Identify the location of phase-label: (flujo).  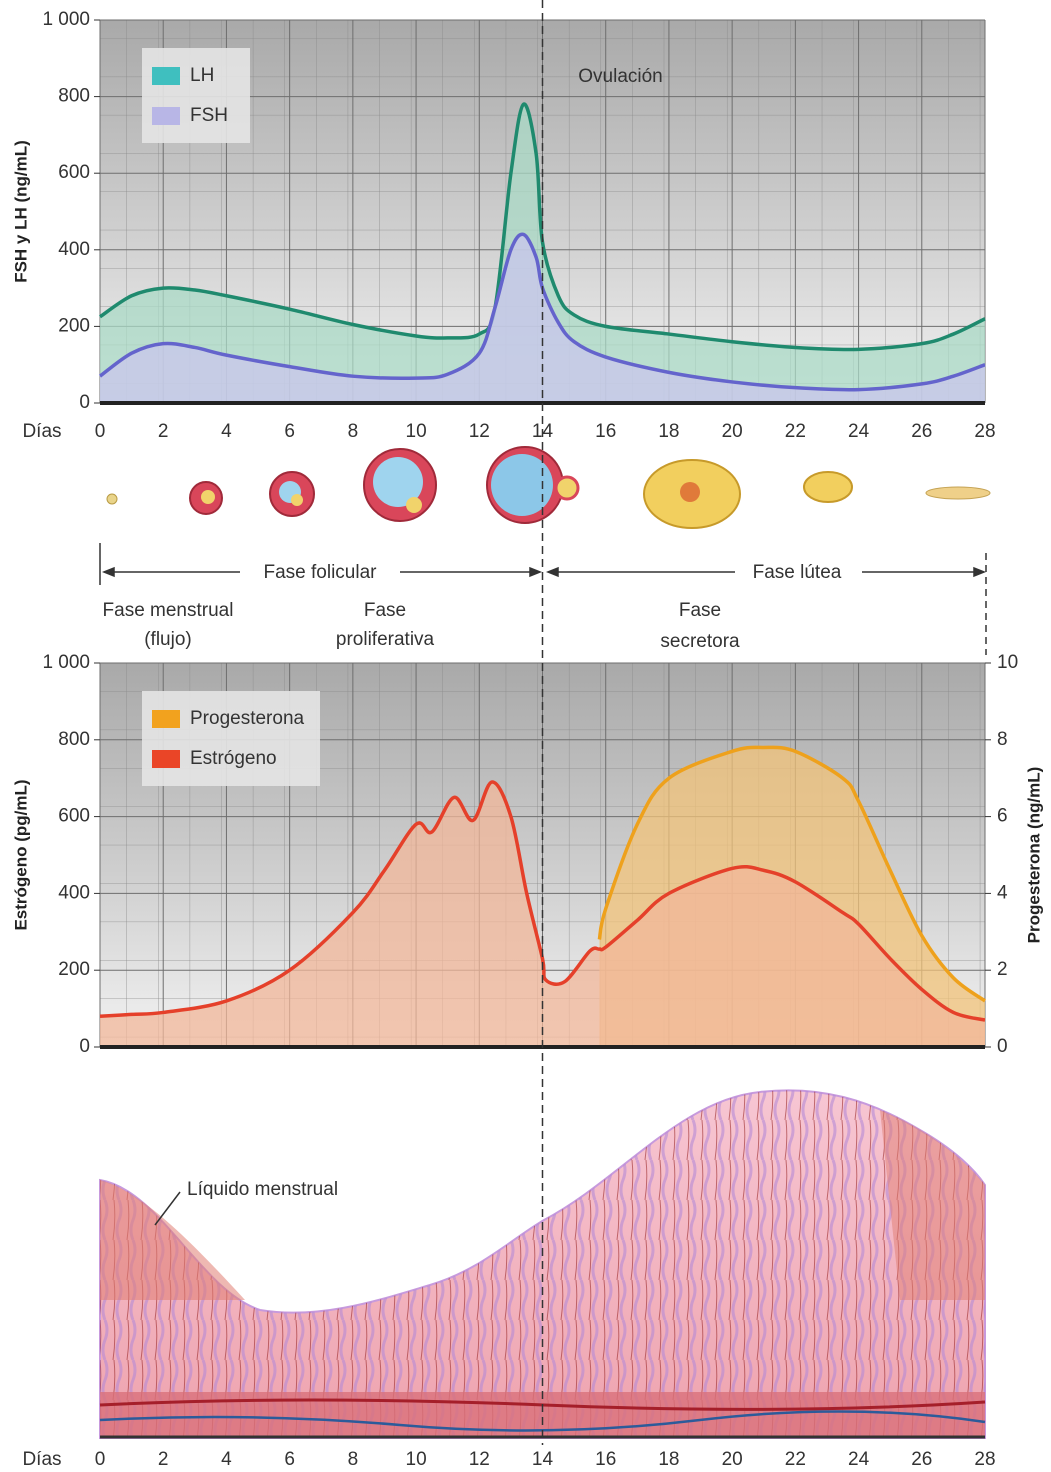
(168, 639).